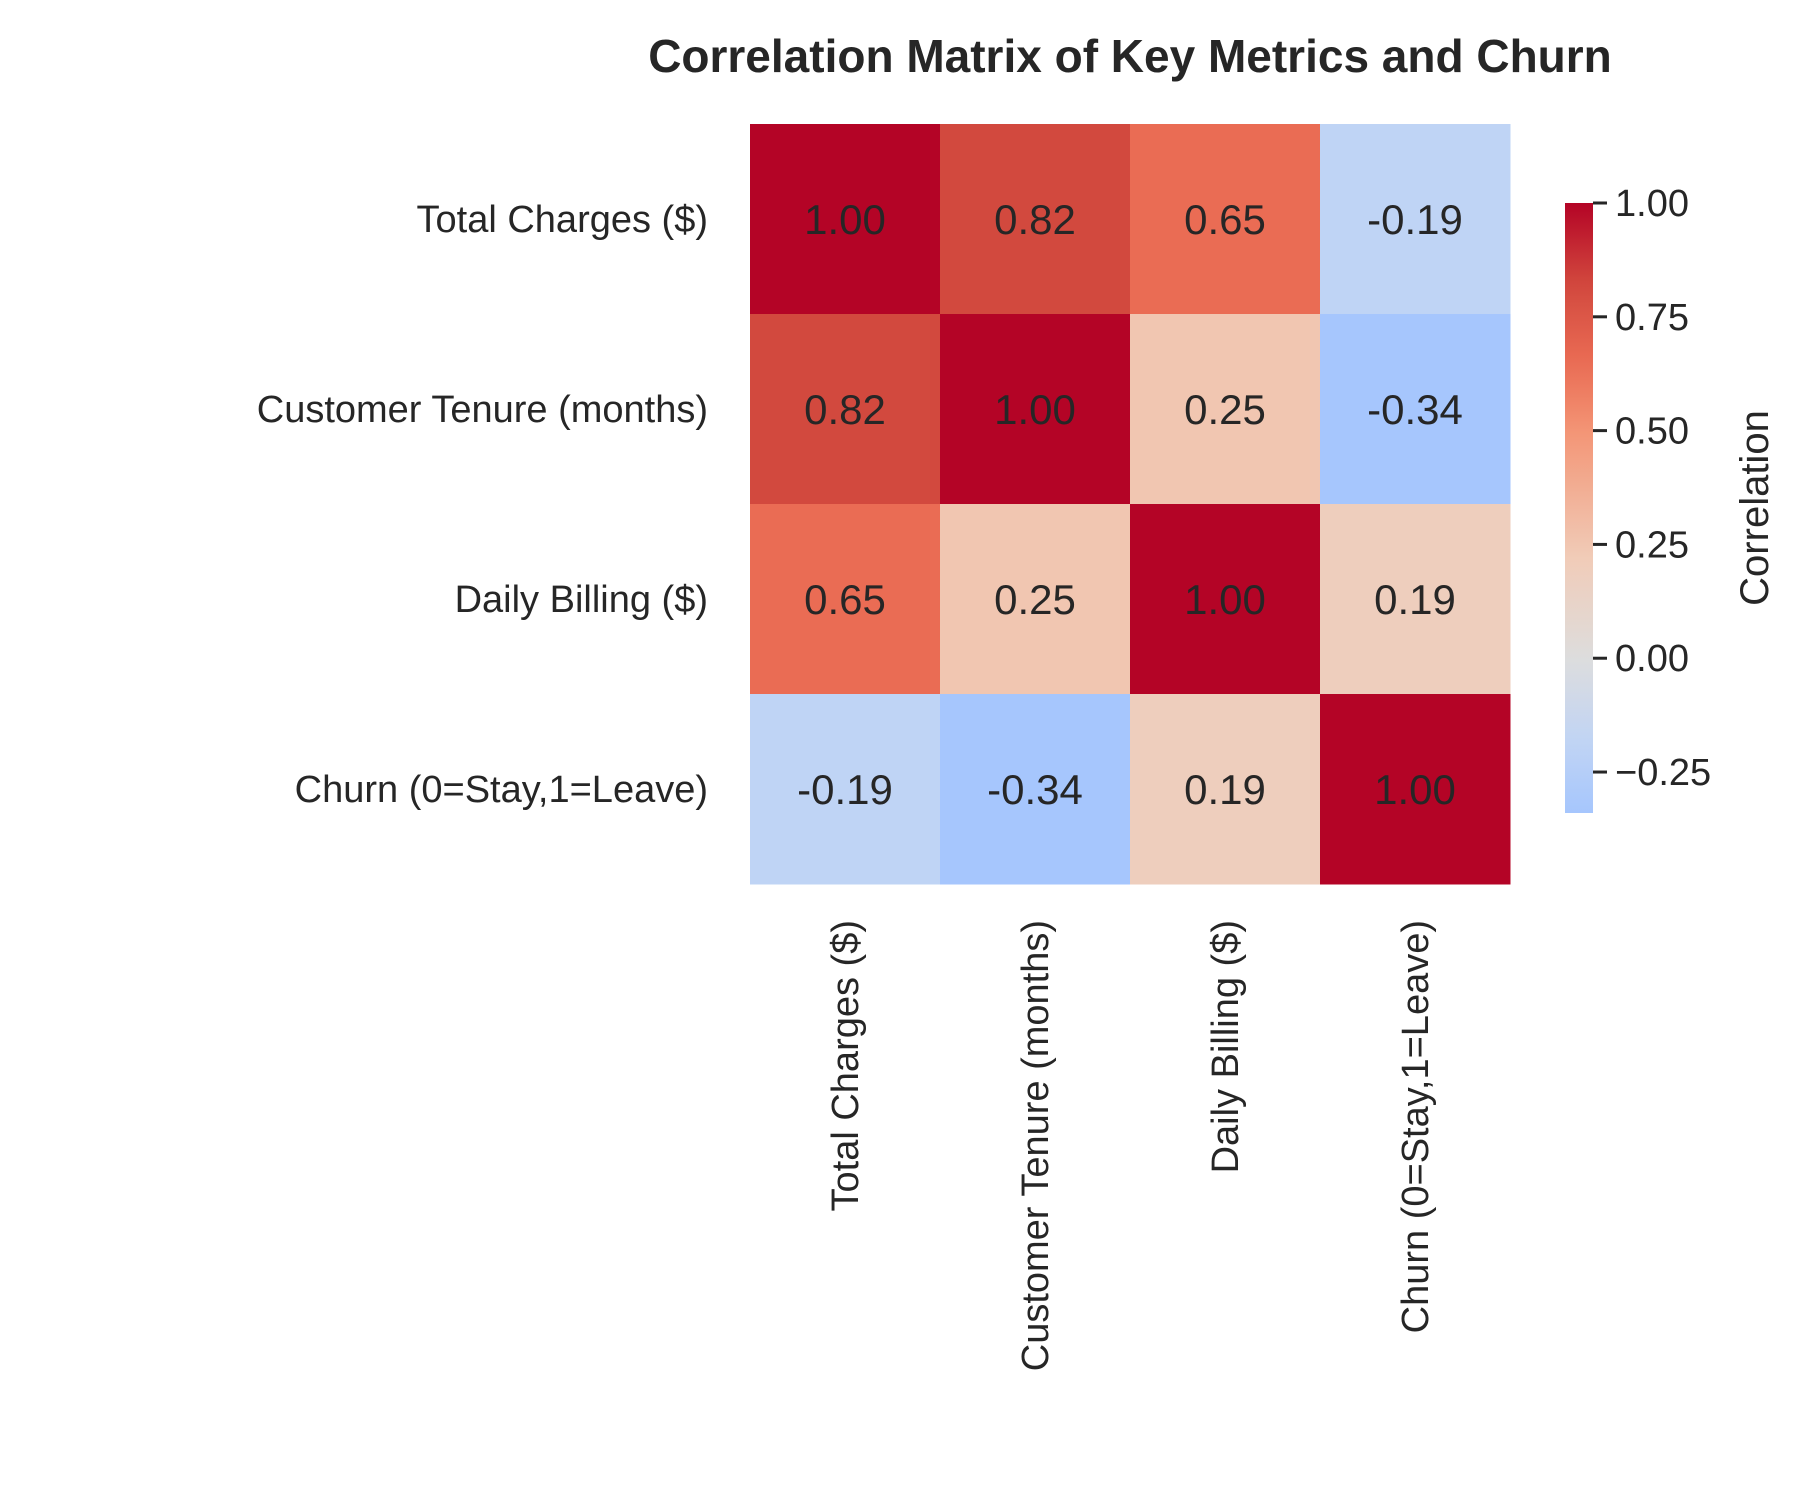  I want to click on x-tick-label: Churn (0=Stay,1=Leave), so click(1416, 1126).